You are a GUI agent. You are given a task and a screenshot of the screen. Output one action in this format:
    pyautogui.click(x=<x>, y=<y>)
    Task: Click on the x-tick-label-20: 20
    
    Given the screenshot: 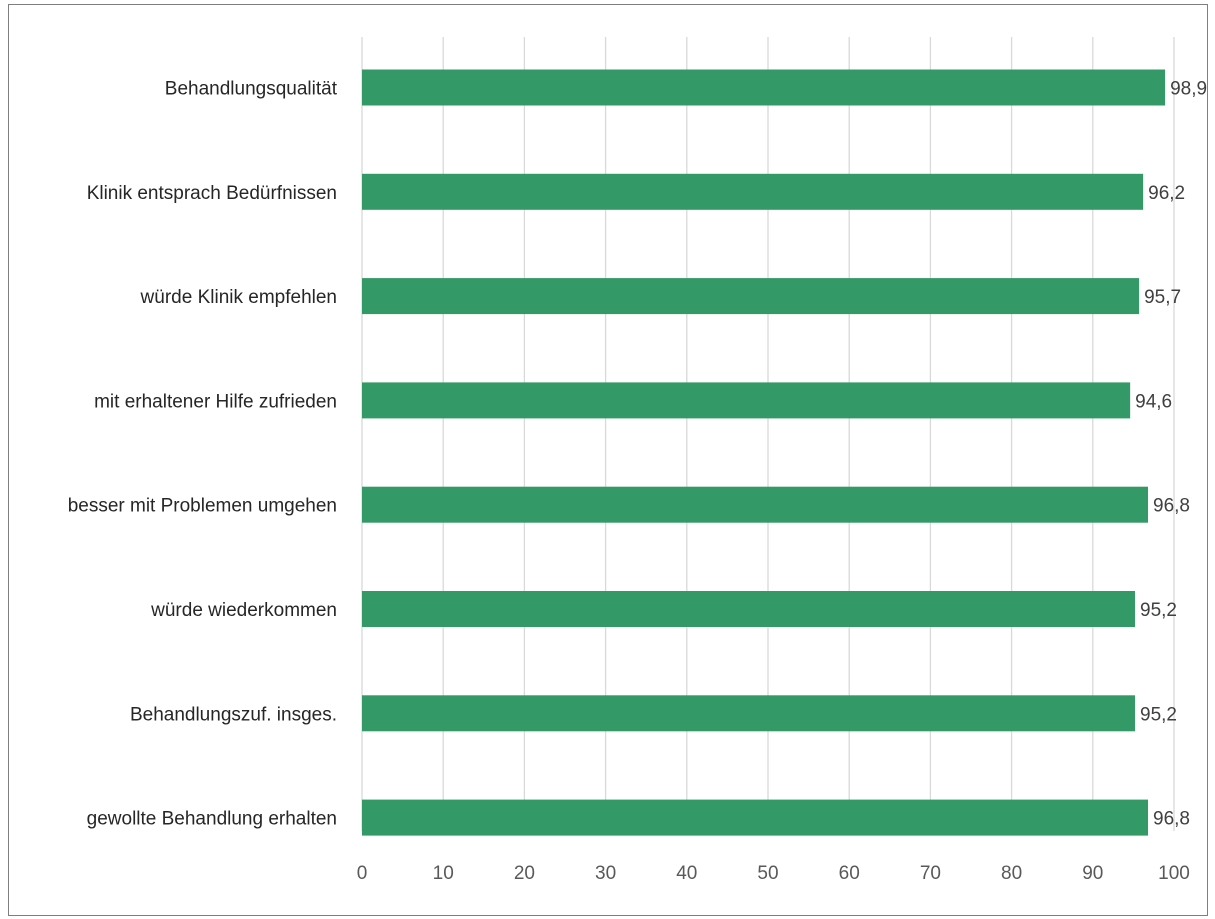 What is the action you would take?
    pyautogui.click(x=524, y=873)
    